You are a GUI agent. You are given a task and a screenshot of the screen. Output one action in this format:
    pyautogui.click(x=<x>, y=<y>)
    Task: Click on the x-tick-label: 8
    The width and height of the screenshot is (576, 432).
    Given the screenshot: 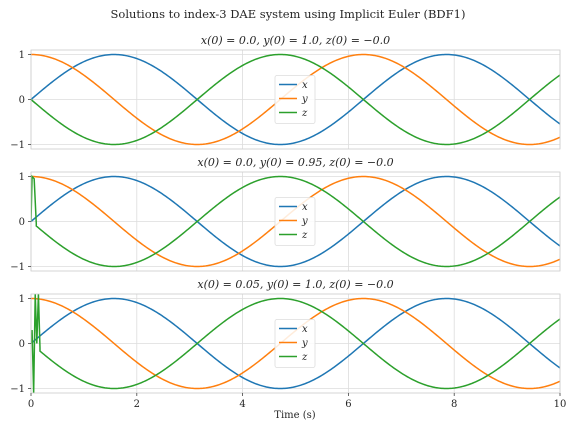 What is the action you would take?
    pyautogui.click(x=454, y=404)
    